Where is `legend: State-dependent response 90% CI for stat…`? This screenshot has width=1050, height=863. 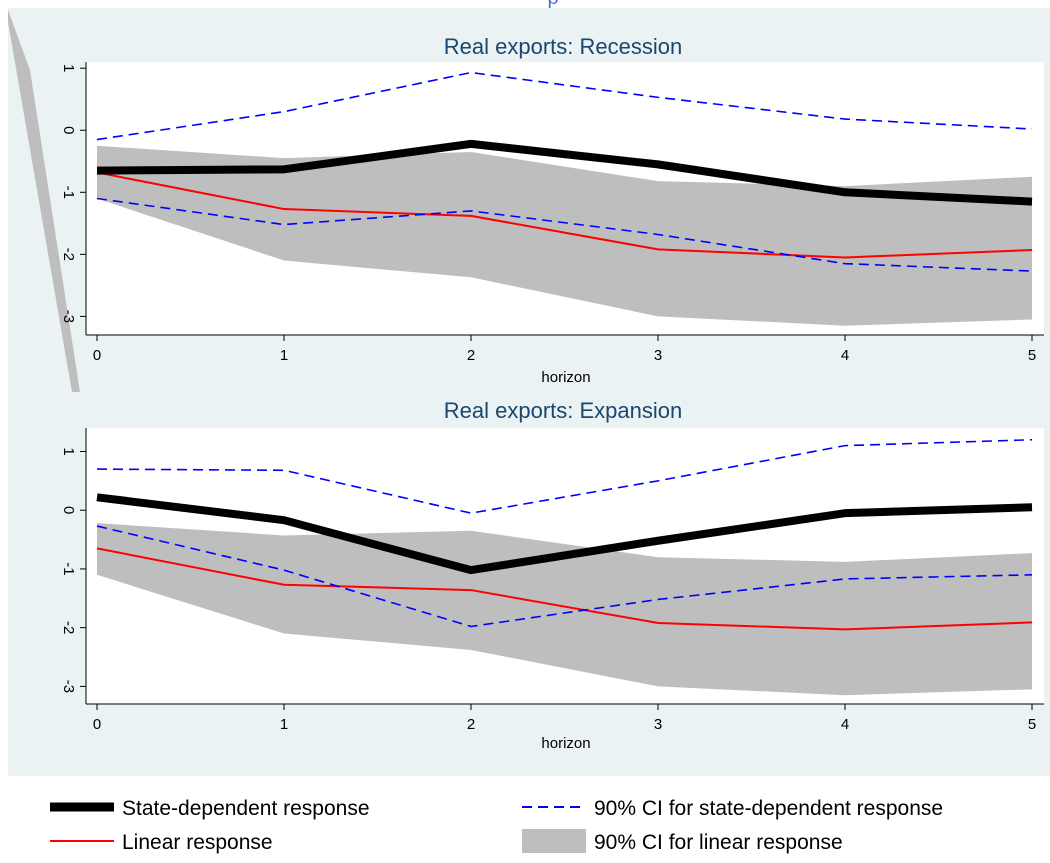 legend: State-dependent response 90% CI for stat… is located at coordinates (538, 824).